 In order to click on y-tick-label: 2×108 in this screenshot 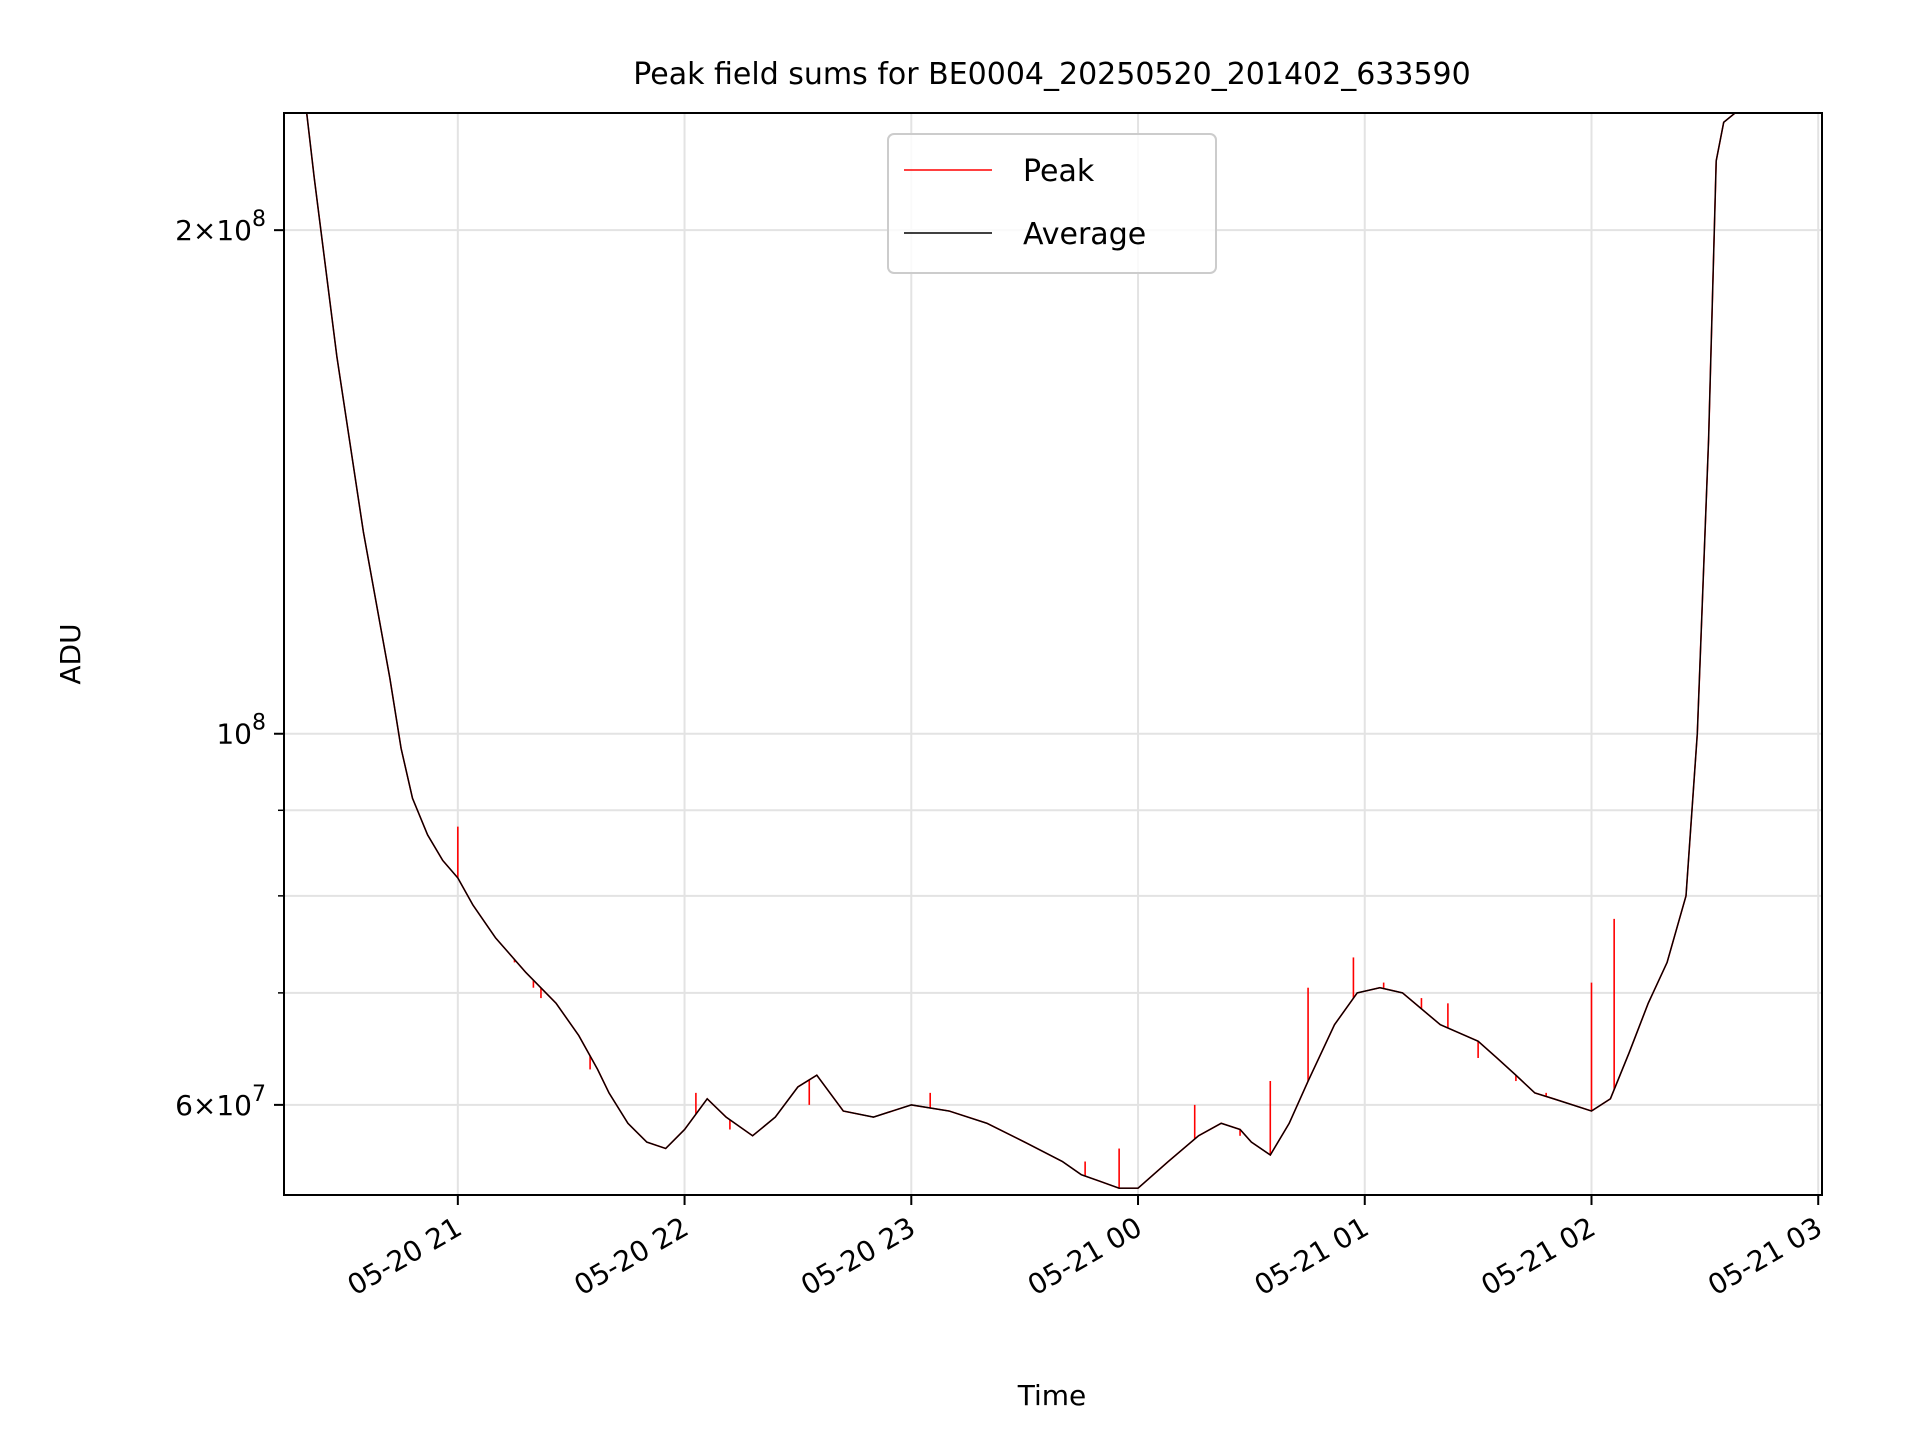, I will do `click(220, 227)`.